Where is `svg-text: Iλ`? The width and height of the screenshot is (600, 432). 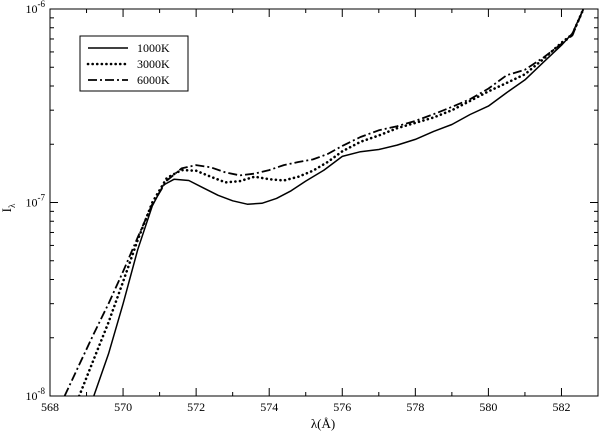
svg-text: Iλ is located at coordinates (8, 207).